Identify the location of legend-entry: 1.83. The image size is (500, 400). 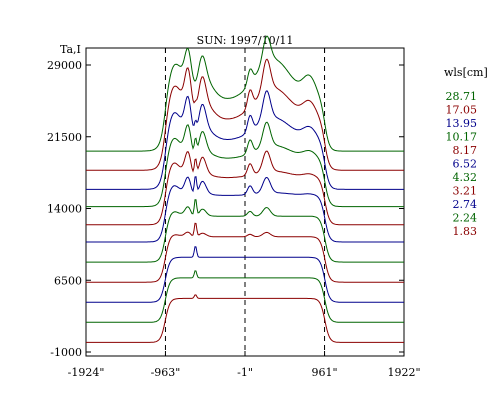
(465, 231).